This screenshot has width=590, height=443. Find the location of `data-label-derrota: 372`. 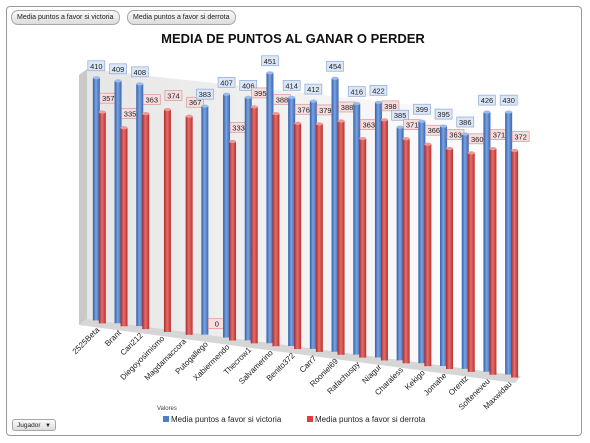

data-label-derrota: 372 is located at coordinates (520, 137).